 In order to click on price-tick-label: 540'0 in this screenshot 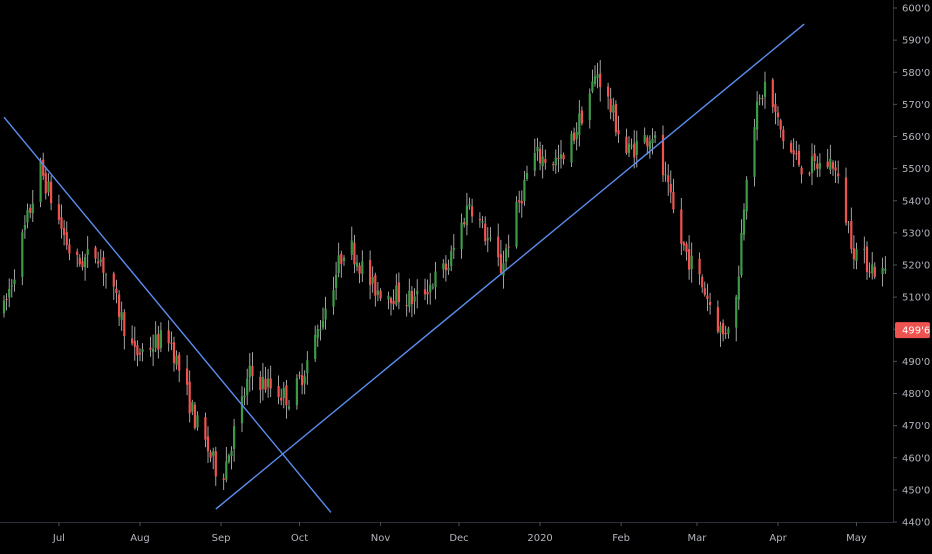, I will do `click(916, 201)`.